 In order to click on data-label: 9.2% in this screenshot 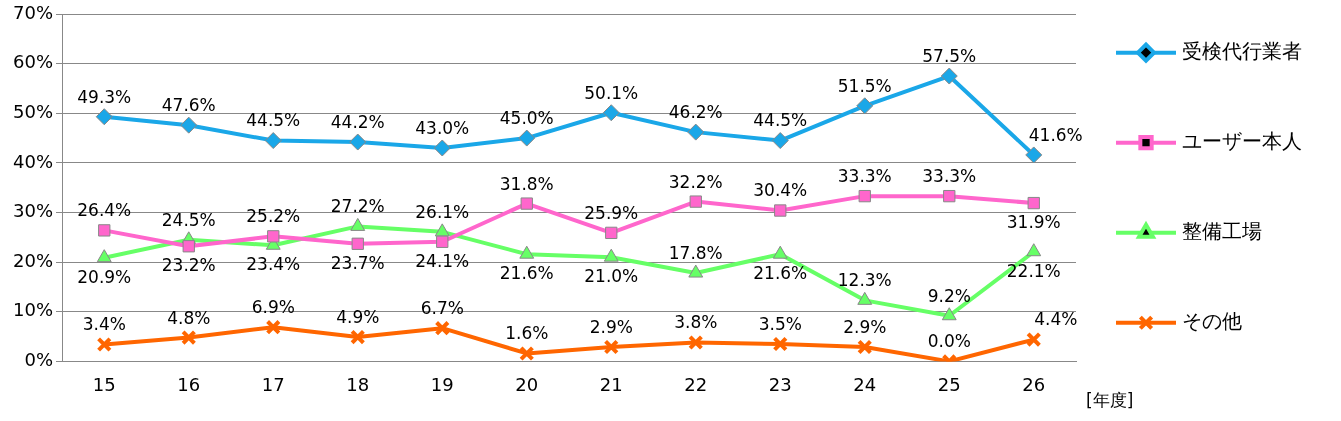, I will do `click(949, 295)`.